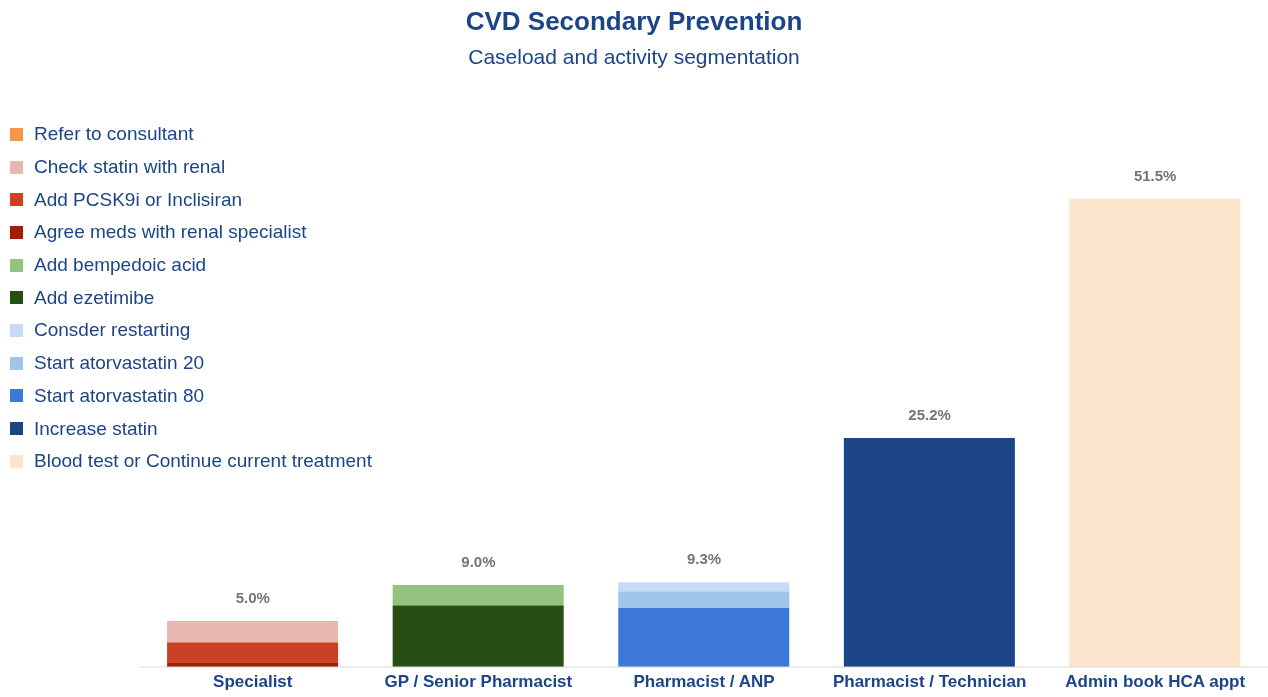 The height and width of the screenshot is (697, 1268). Describe the element at coordinates (634, 57) in the screenshot. I see `chart-subtitle: Caseload and activity segmentation` at that location.